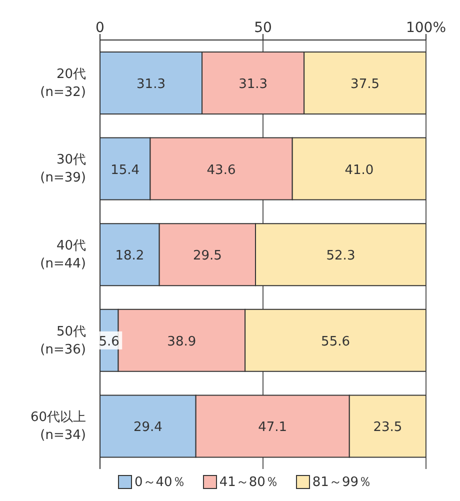 The image size is (460, 501). Describe the element at coordinates (63, 83) in the screenshot. I see `y-tick-label: 20代 (n=32)` at that location.